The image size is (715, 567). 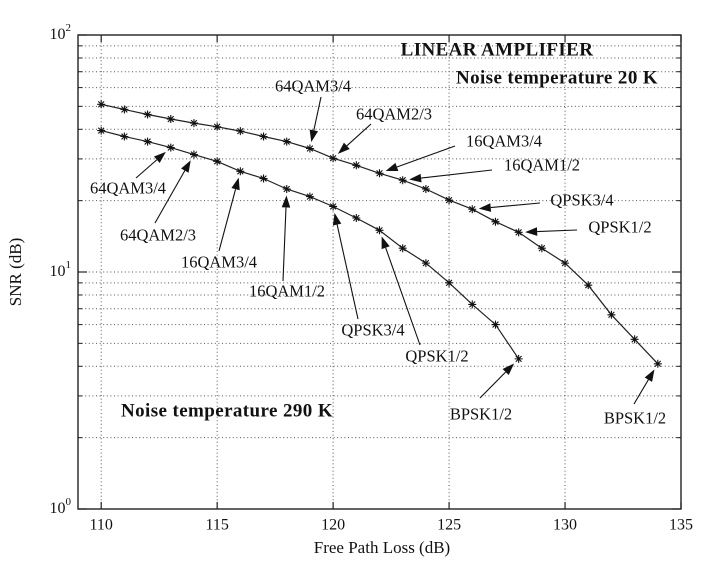 I want to click on y-tick-label: 10¹, so click(x=61, y=269).